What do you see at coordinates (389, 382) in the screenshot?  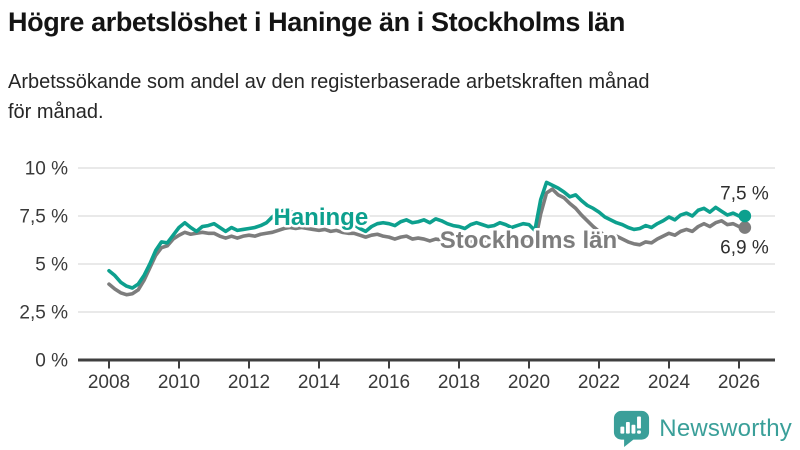 I see `x-tick-label: 2016` at bounding box center [389, 382].